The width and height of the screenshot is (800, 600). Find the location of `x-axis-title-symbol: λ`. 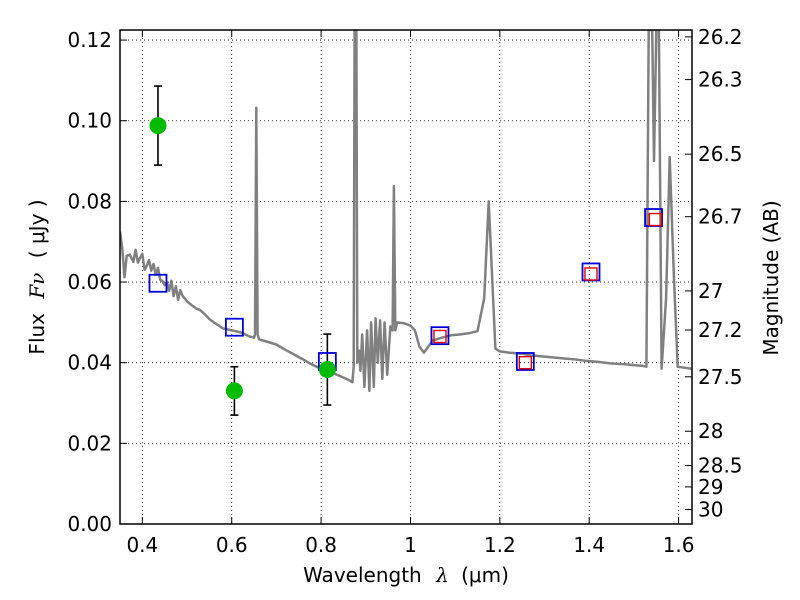

x-axis-title-symbol: λ is located at coordinates (442, 575).